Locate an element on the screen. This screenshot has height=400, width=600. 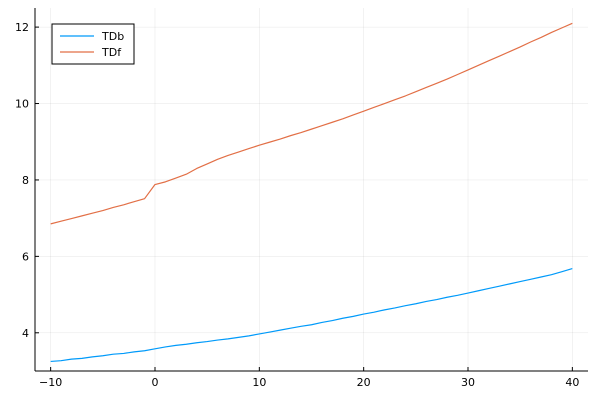
x-tick-label: 0 is located at coordinates (154, 382).